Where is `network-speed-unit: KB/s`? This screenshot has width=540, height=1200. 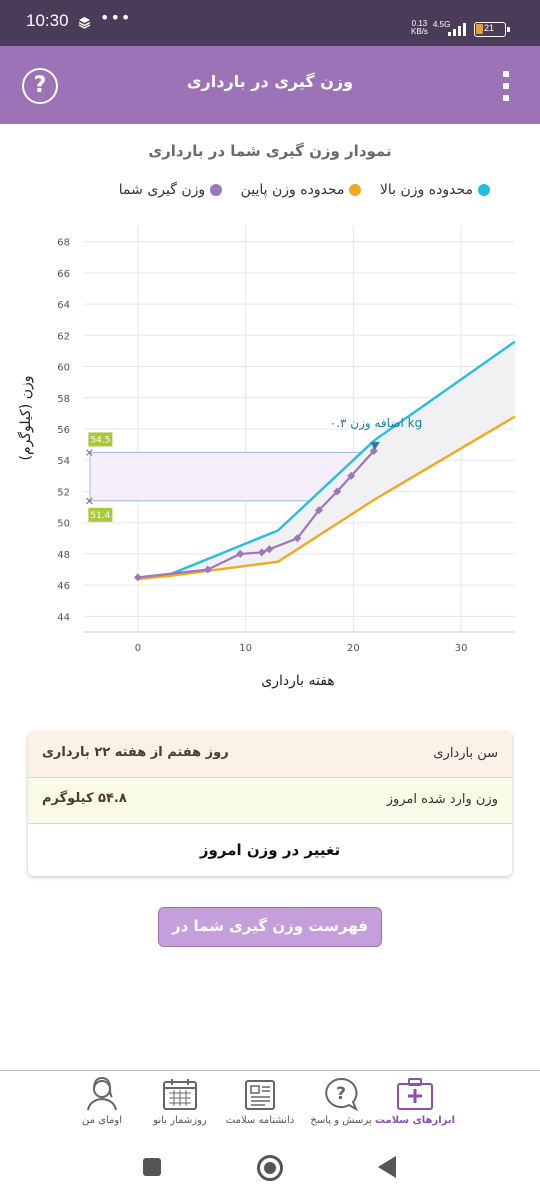 network-speed-unit: KB/s is located at coordinates (419, 31).